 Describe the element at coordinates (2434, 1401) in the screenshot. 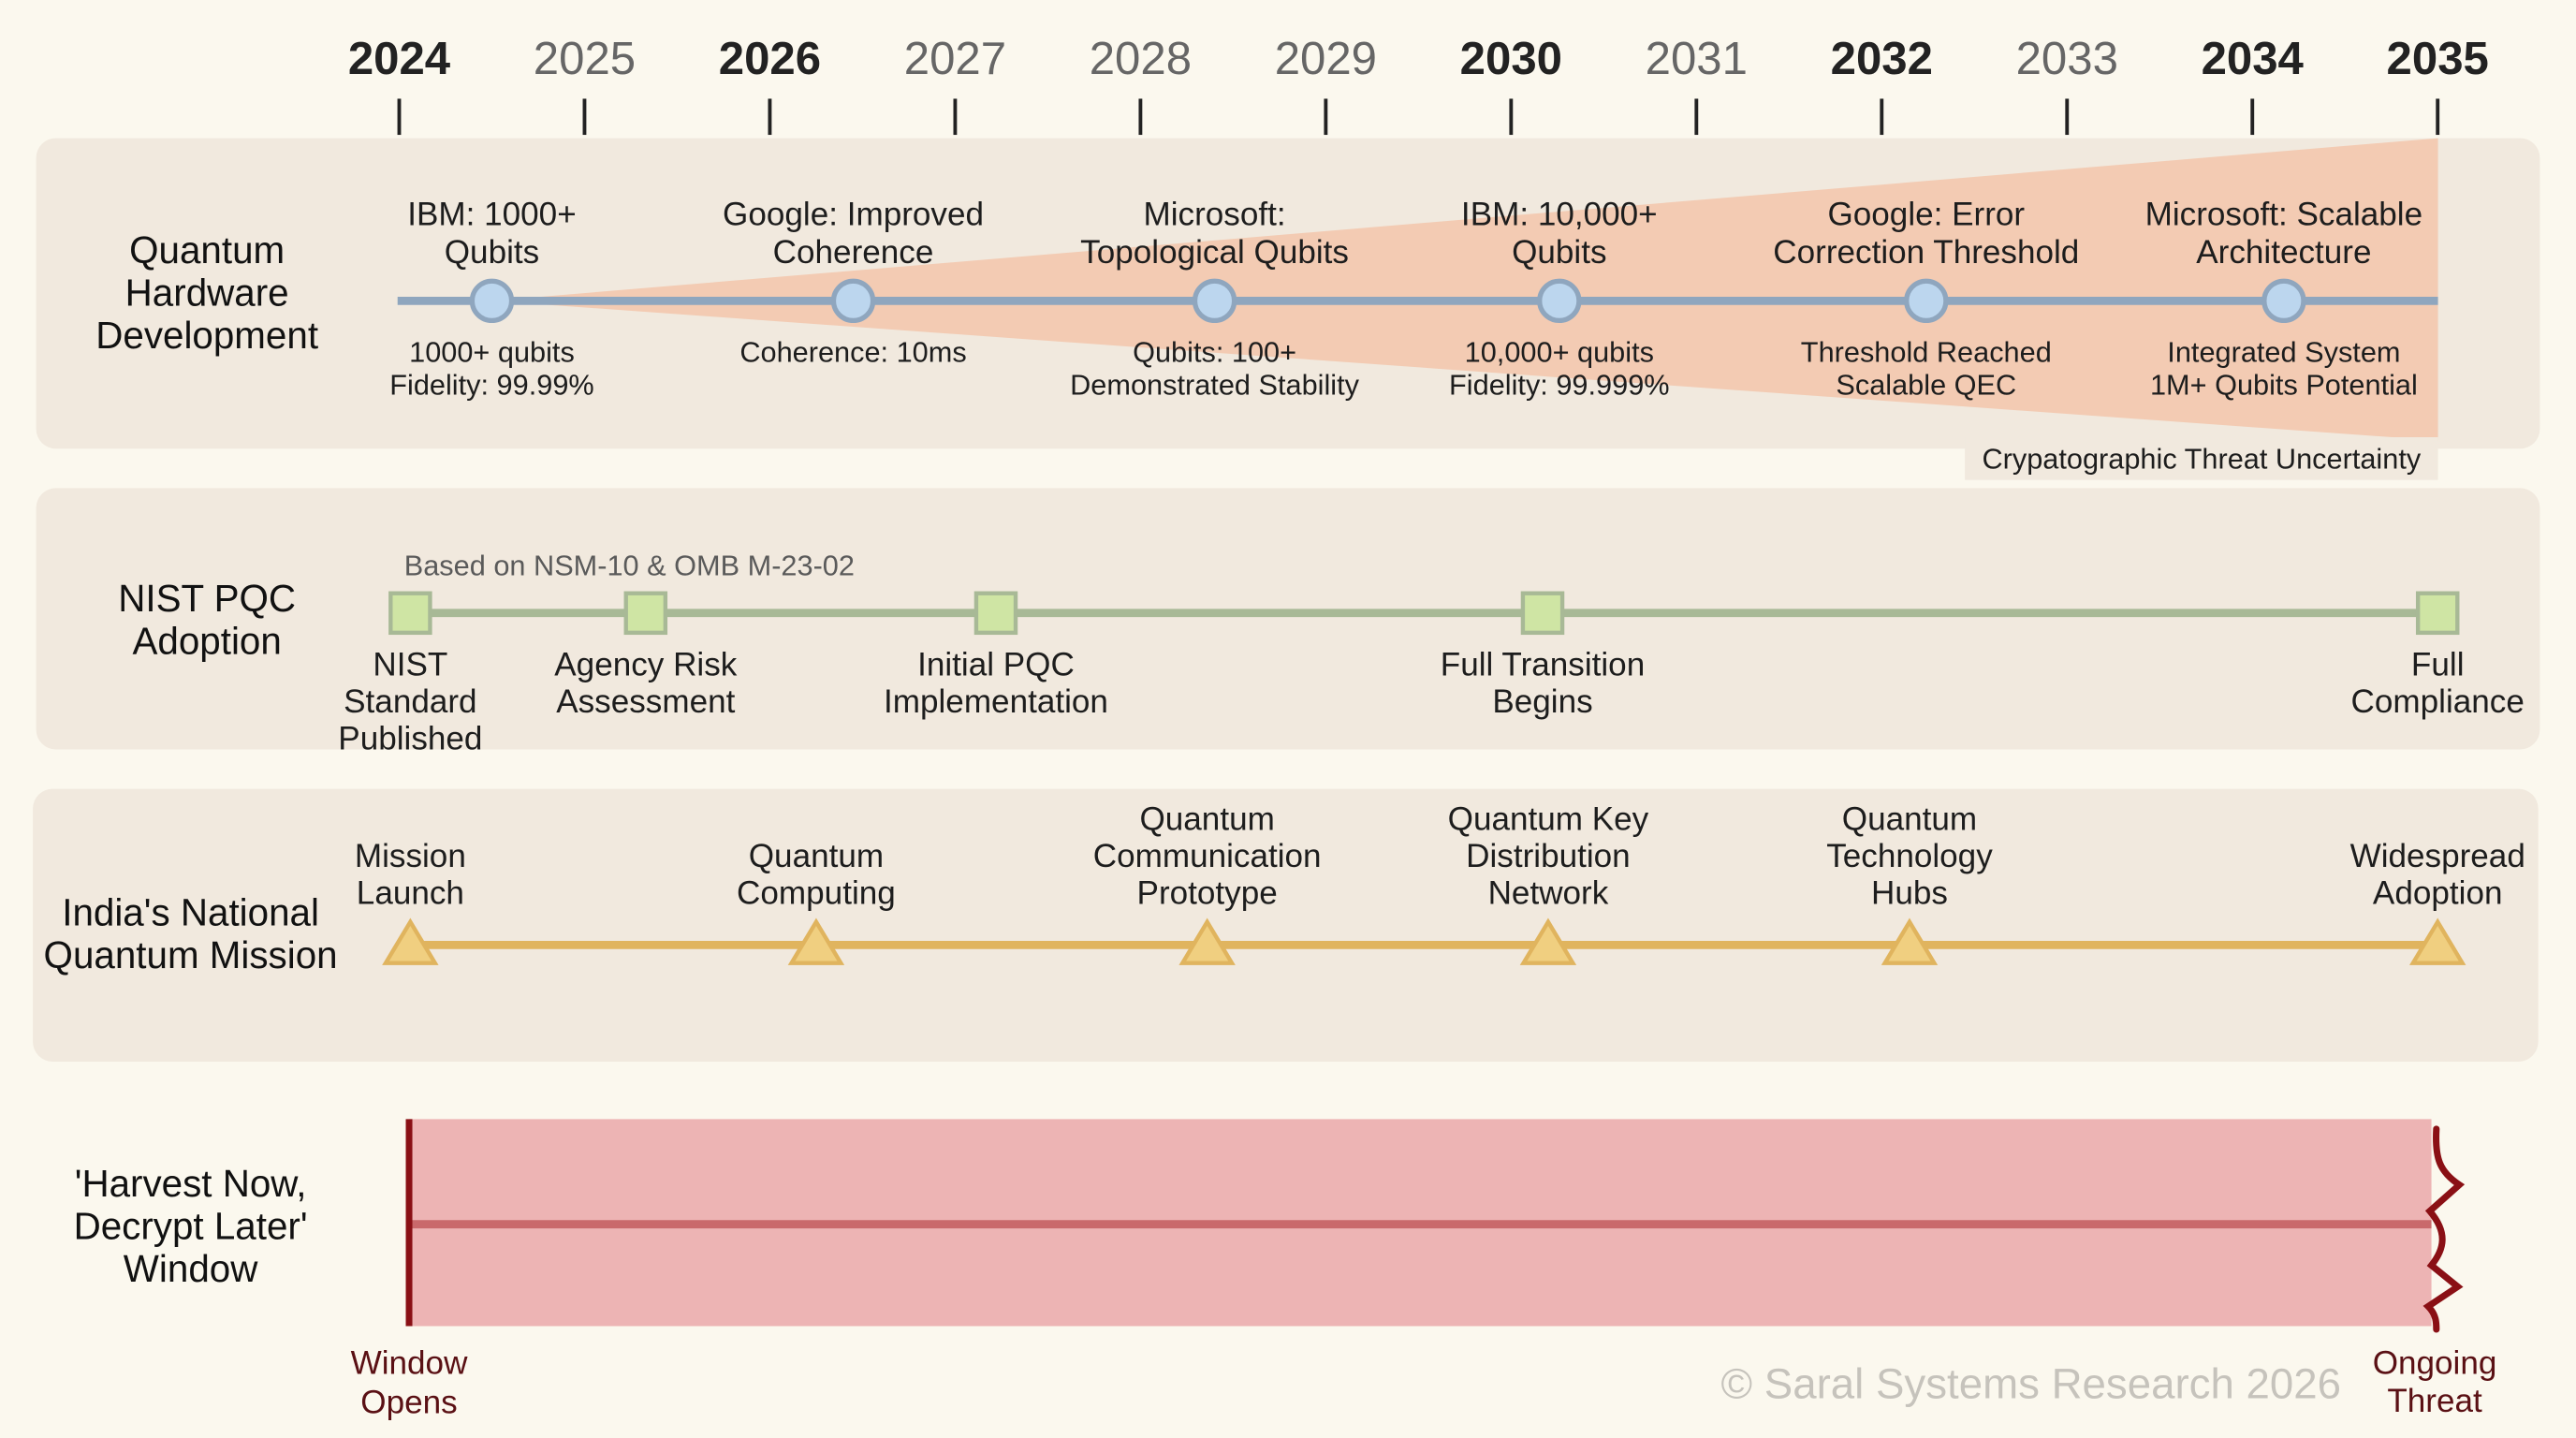

I see `ongoing-threat-label: Threat` at that location.